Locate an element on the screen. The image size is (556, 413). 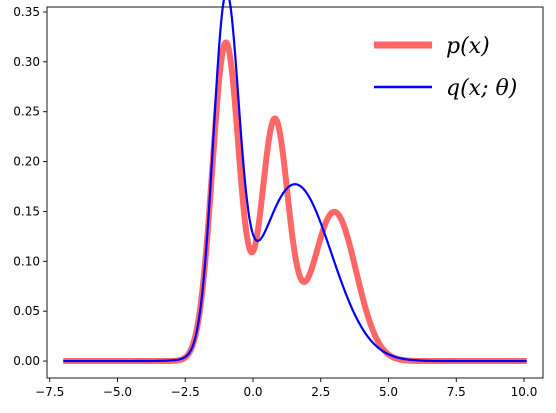
legend-label-q: q(x; θ) is located at coordinates (481, 88).